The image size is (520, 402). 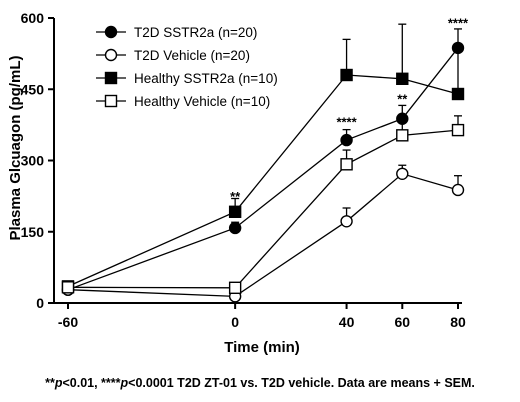 What do you see at coordinates (192, 55) in the screenshot?
I see `legend-label: T2D Vehicle (n=20)` at bounding box center [192, 55].